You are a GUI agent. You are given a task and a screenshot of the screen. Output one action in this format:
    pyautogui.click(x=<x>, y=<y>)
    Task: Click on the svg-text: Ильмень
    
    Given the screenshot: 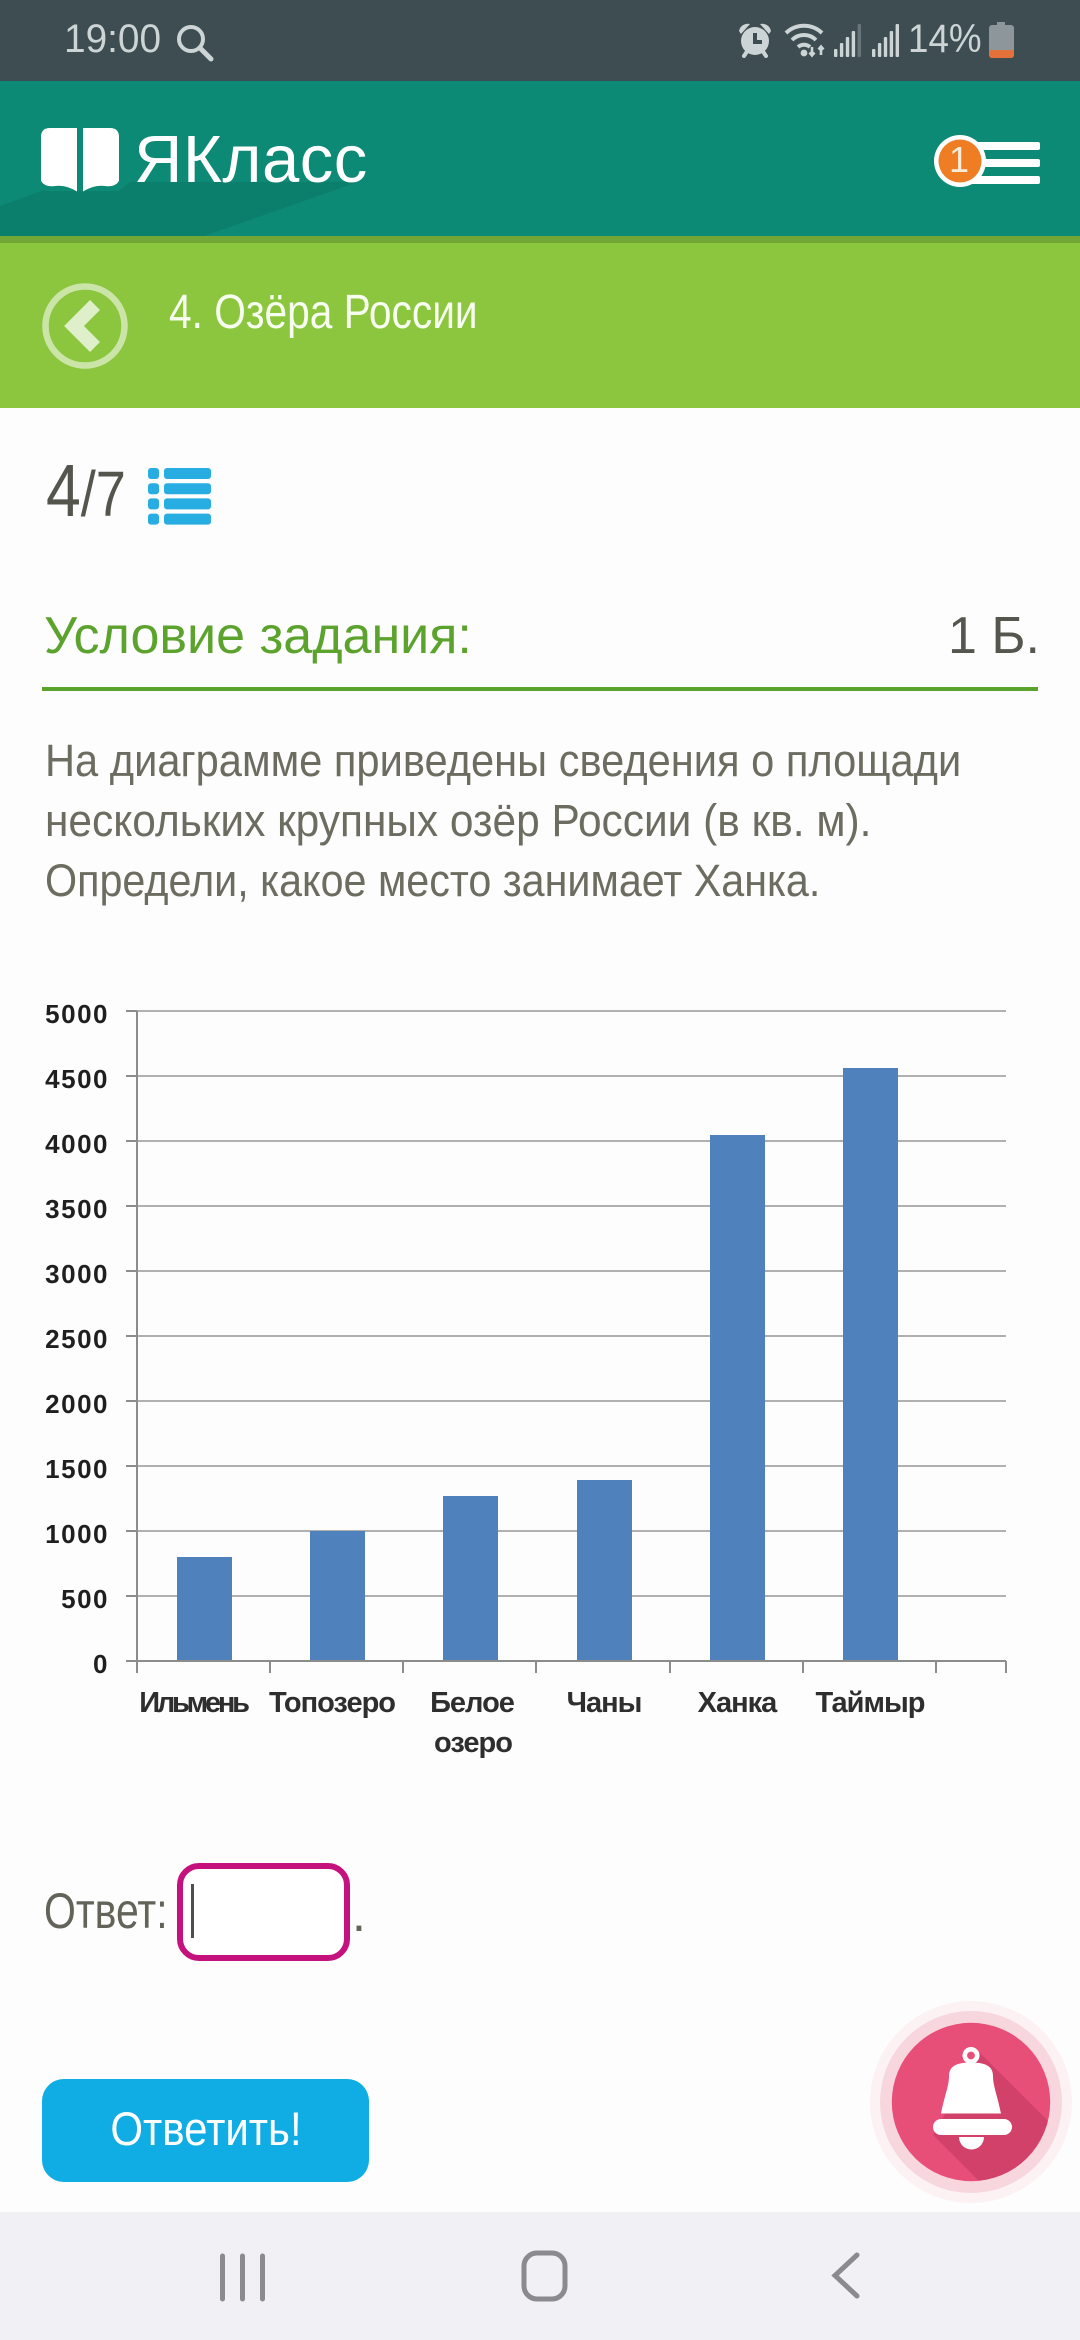 What is the action you would take?
    pyautogui.click(x=194, y=1703)
    